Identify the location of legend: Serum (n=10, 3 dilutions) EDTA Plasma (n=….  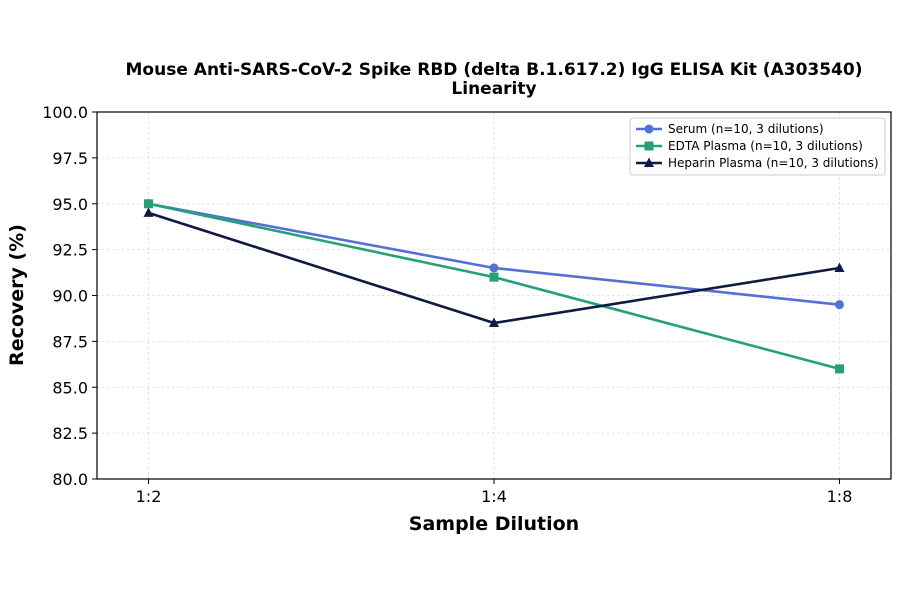
(757, 146).